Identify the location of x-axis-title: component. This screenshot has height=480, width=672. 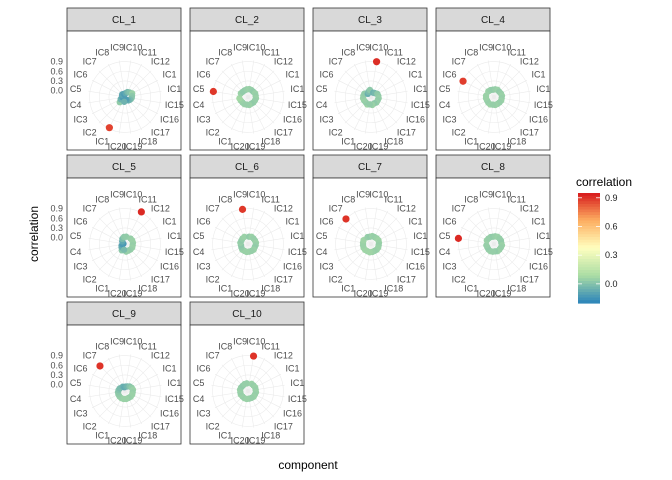
(308, 465).